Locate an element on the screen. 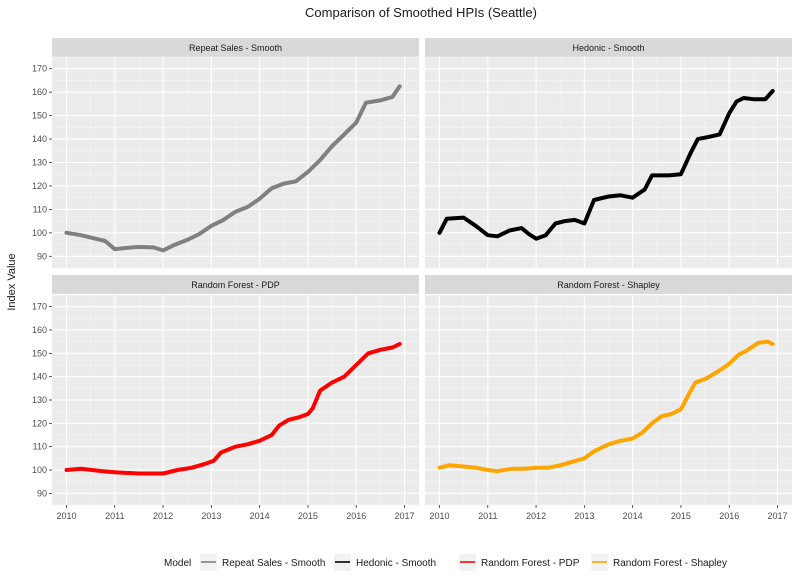 The image size is (800, 580). chart-title: Comparison of Smoothed HPIs (Seattle) is located at coordinates (421, 12).